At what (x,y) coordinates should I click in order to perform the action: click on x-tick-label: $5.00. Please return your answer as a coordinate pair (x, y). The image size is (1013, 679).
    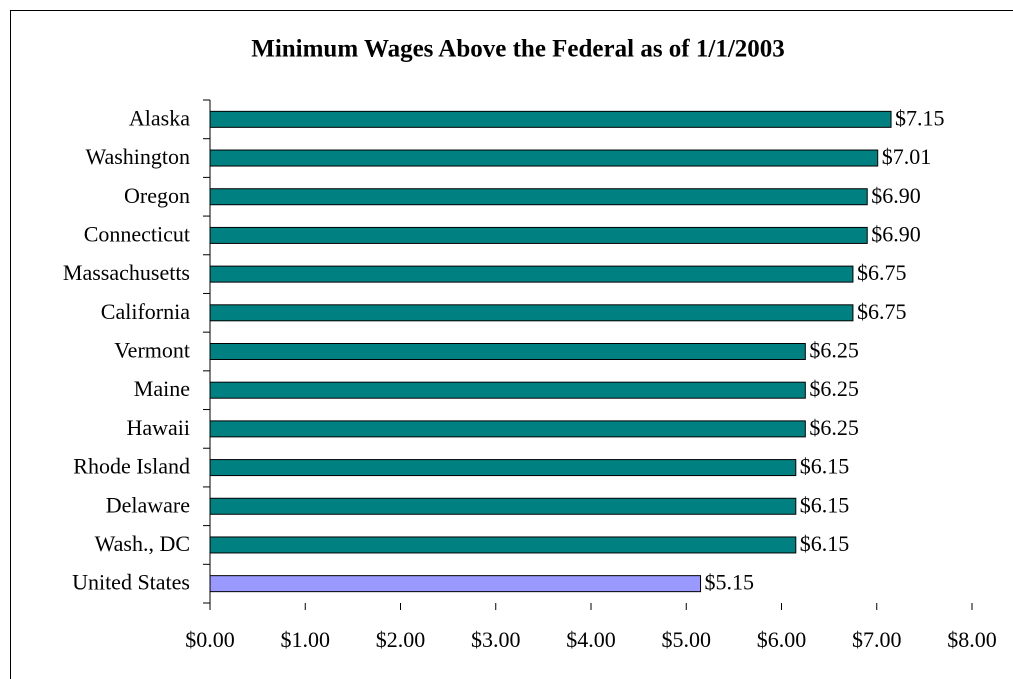
    Looking at the image, I should click on (687, 639).